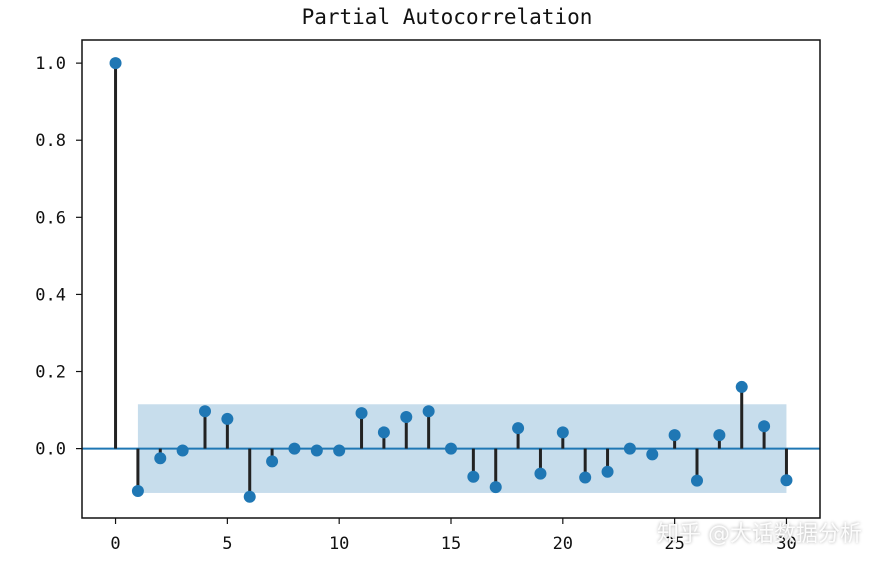 This screenshot has height=572, width=884. What do you see at coordinates (759, 534) in the screenshot?
I see `watermark-text: 知乎 @大话数据分析` at bounding box center [759, 534].